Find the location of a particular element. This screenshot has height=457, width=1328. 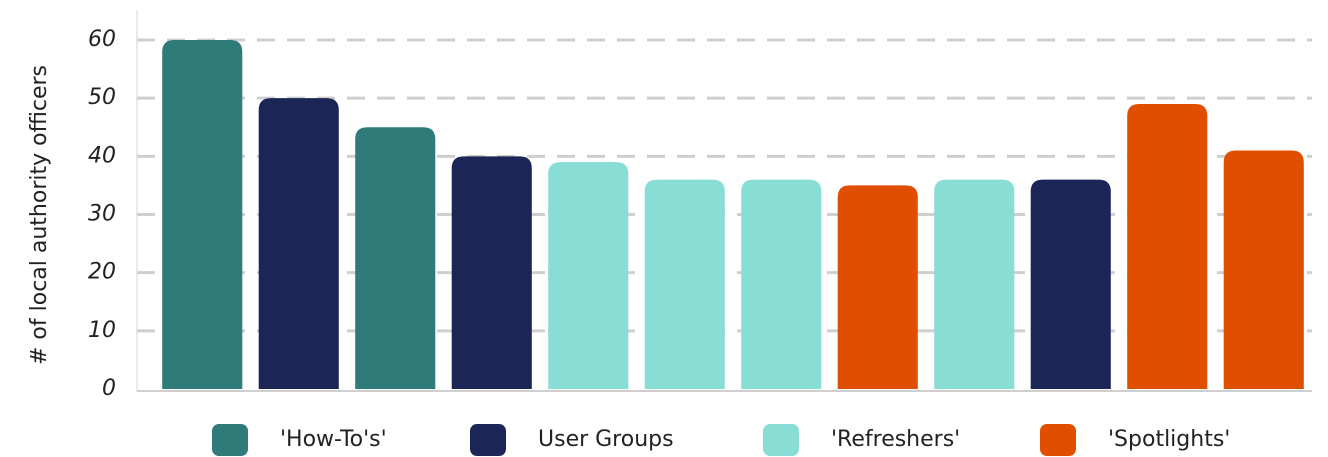

legend-label: User Groups is located at coordinates (606, 439).